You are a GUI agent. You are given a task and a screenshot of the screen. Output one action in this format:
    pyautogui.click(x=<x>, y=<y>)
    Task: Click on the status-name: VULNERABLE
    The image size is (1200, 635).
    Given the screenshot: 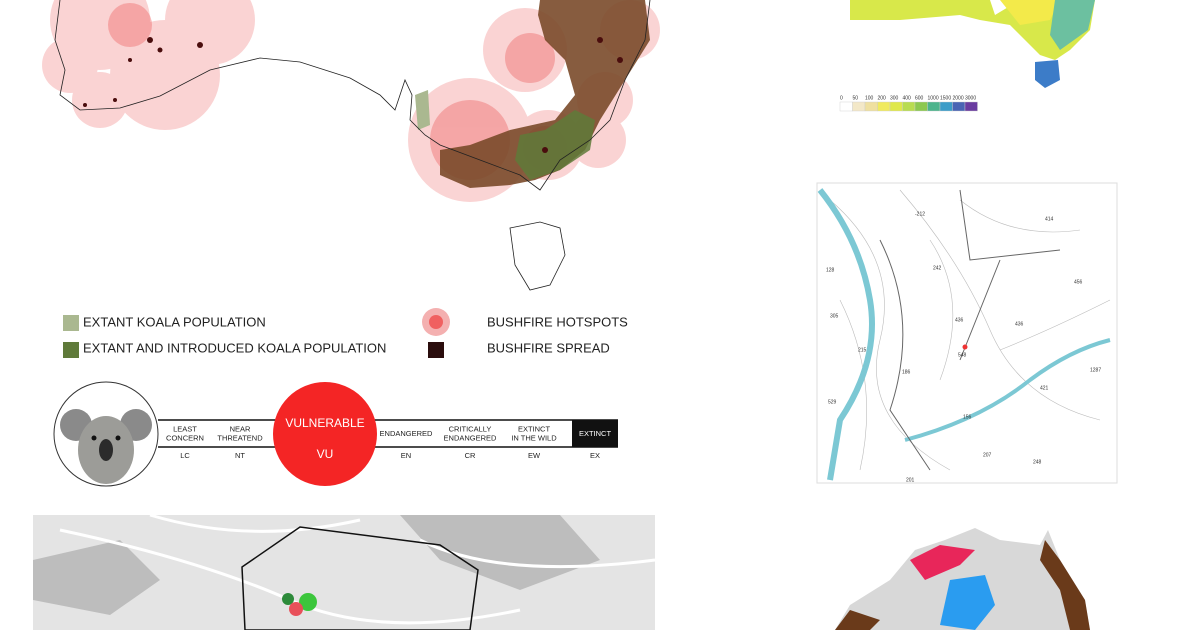 What is the action you would take?
    pyautogui.click(x=324, y=423)
    